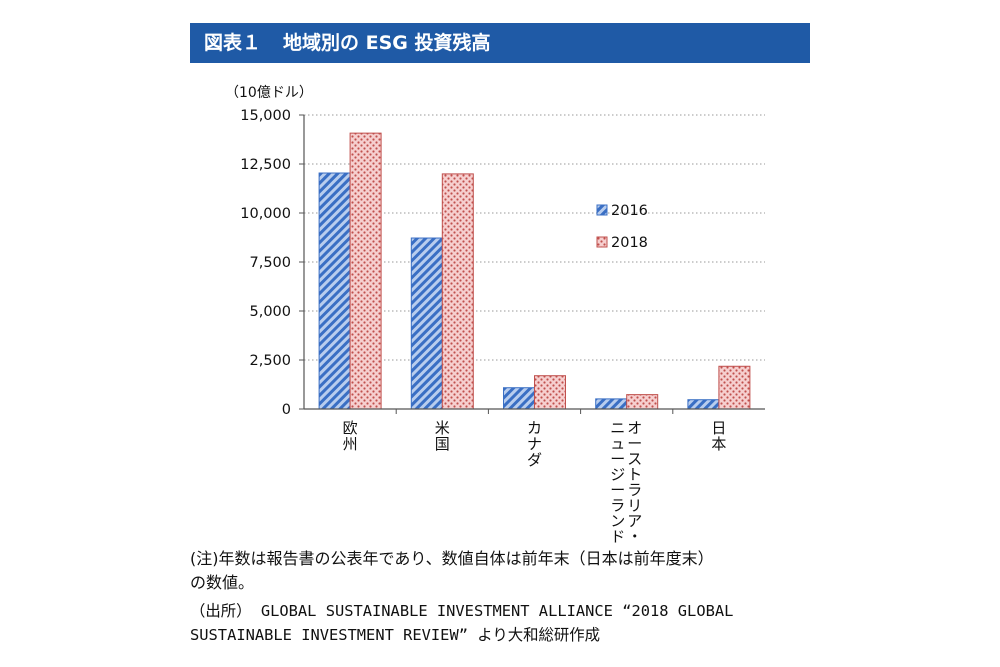 The height and width of the screenshot is (667, 1000). I want to click on x-category-label: 欧州, so click(350, 436).